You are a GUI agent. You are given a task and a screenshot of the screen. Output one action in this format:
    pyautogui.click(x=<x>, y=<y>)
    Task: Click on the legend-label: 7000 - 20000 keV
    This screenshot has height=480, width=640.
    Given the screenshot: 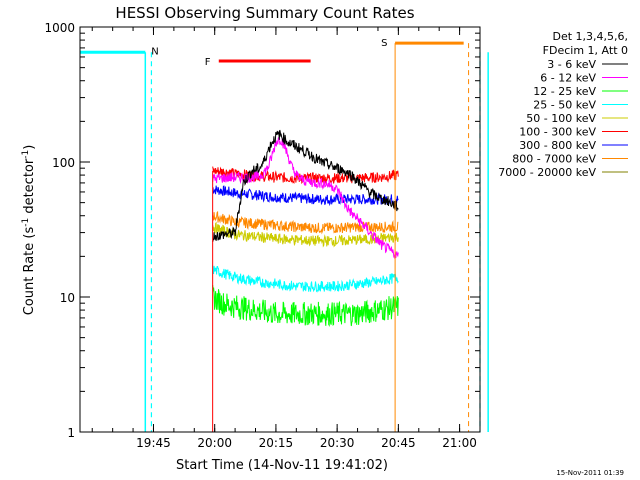 What is the action you would take?
    pyautogui.click(x=547, y=172)
    